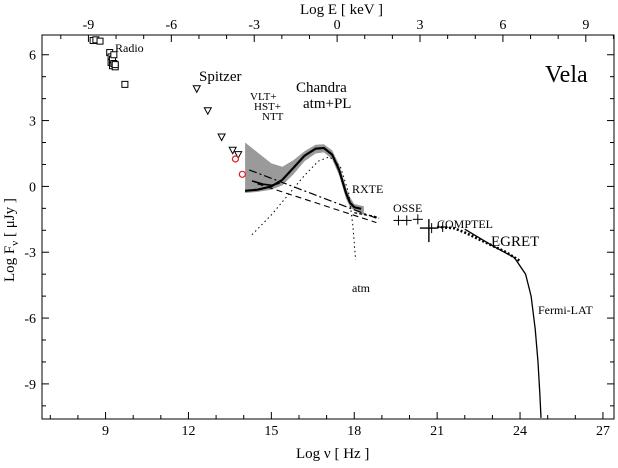  What do you see at coordinates (89, 25) in the screenshot?
I see `top-tick-label: -9` at bounding box center [89, 25].